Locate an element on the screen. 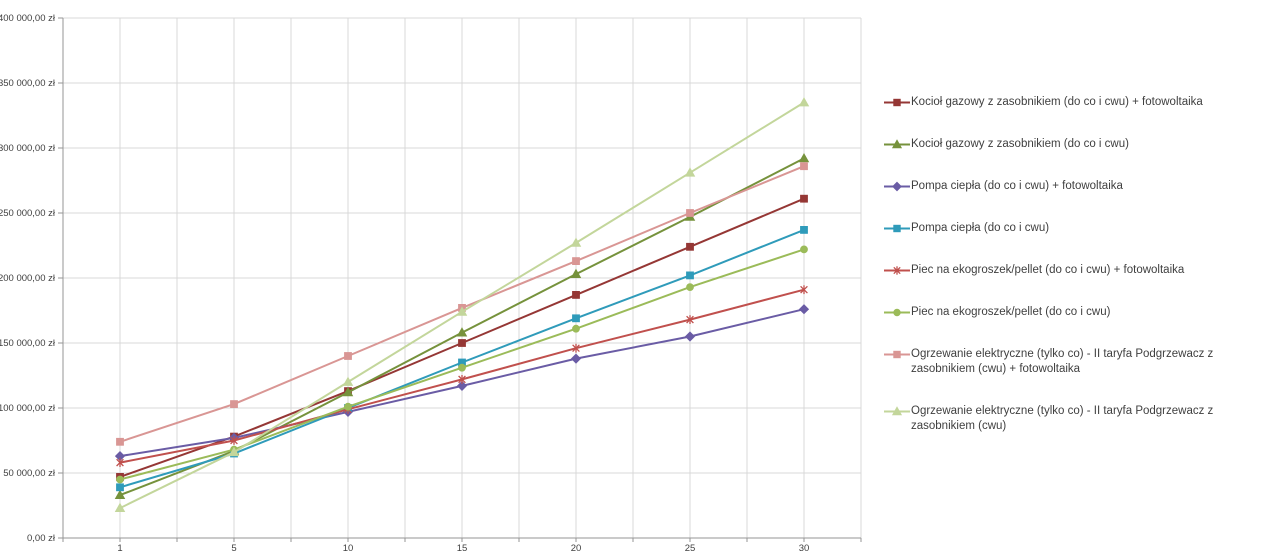 Image resolution: width=1280 pixels, height=559 pixels. legend-key-diamond-icon is located at coordinates (897, 186).